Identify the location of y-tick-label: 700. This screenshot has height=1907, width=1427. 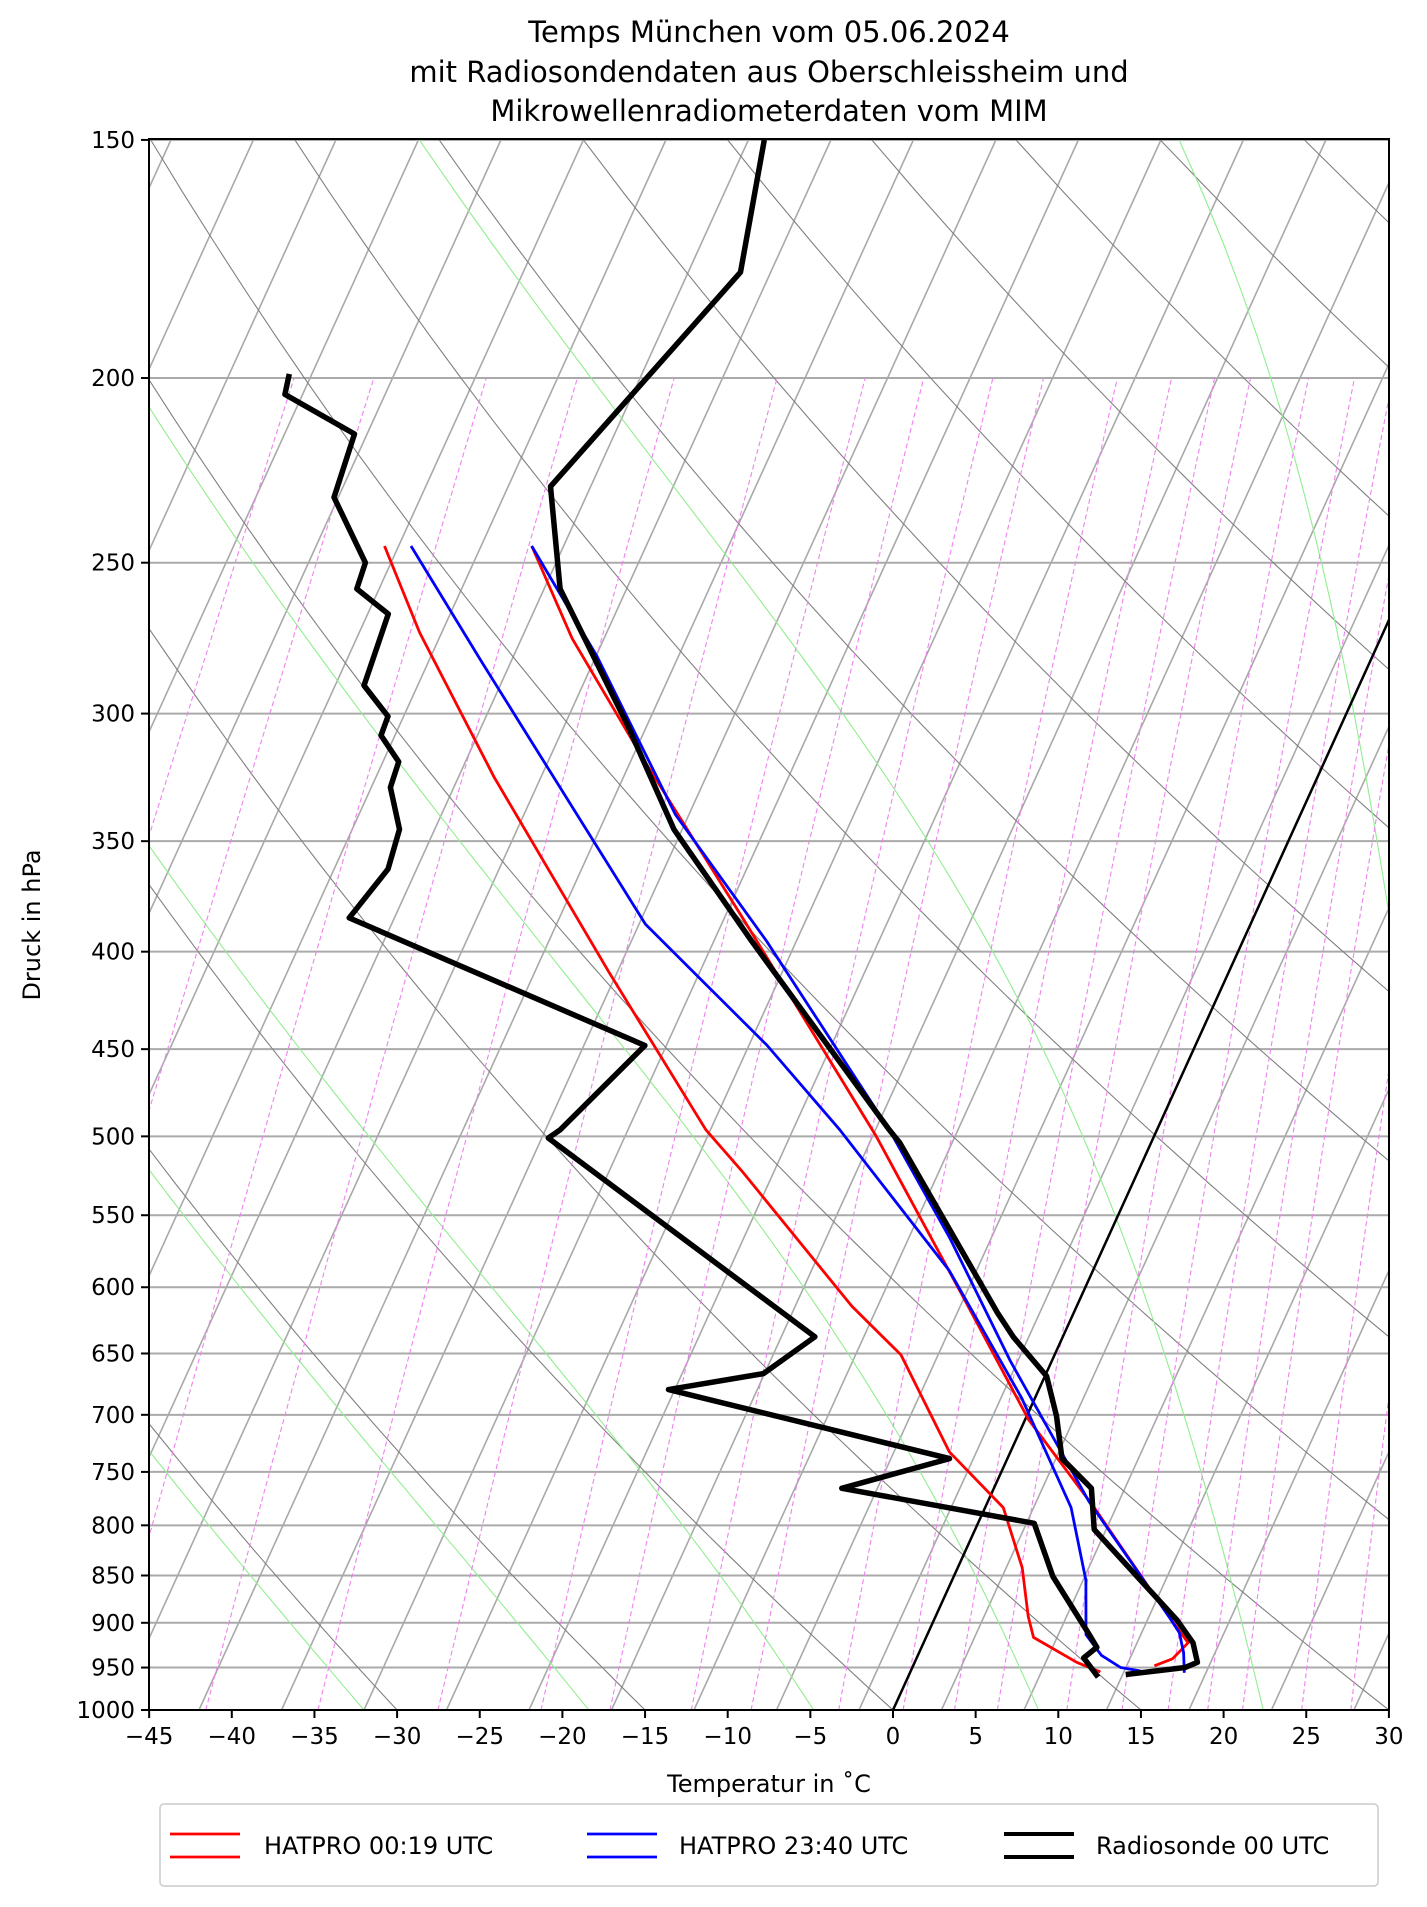
(113, 1416).